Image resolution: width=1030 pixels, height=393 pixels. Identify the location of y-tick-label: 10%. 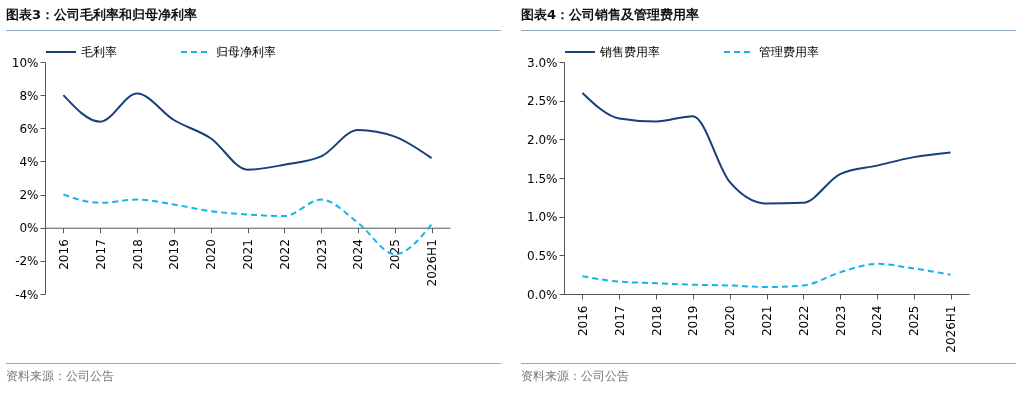
(25, 62).